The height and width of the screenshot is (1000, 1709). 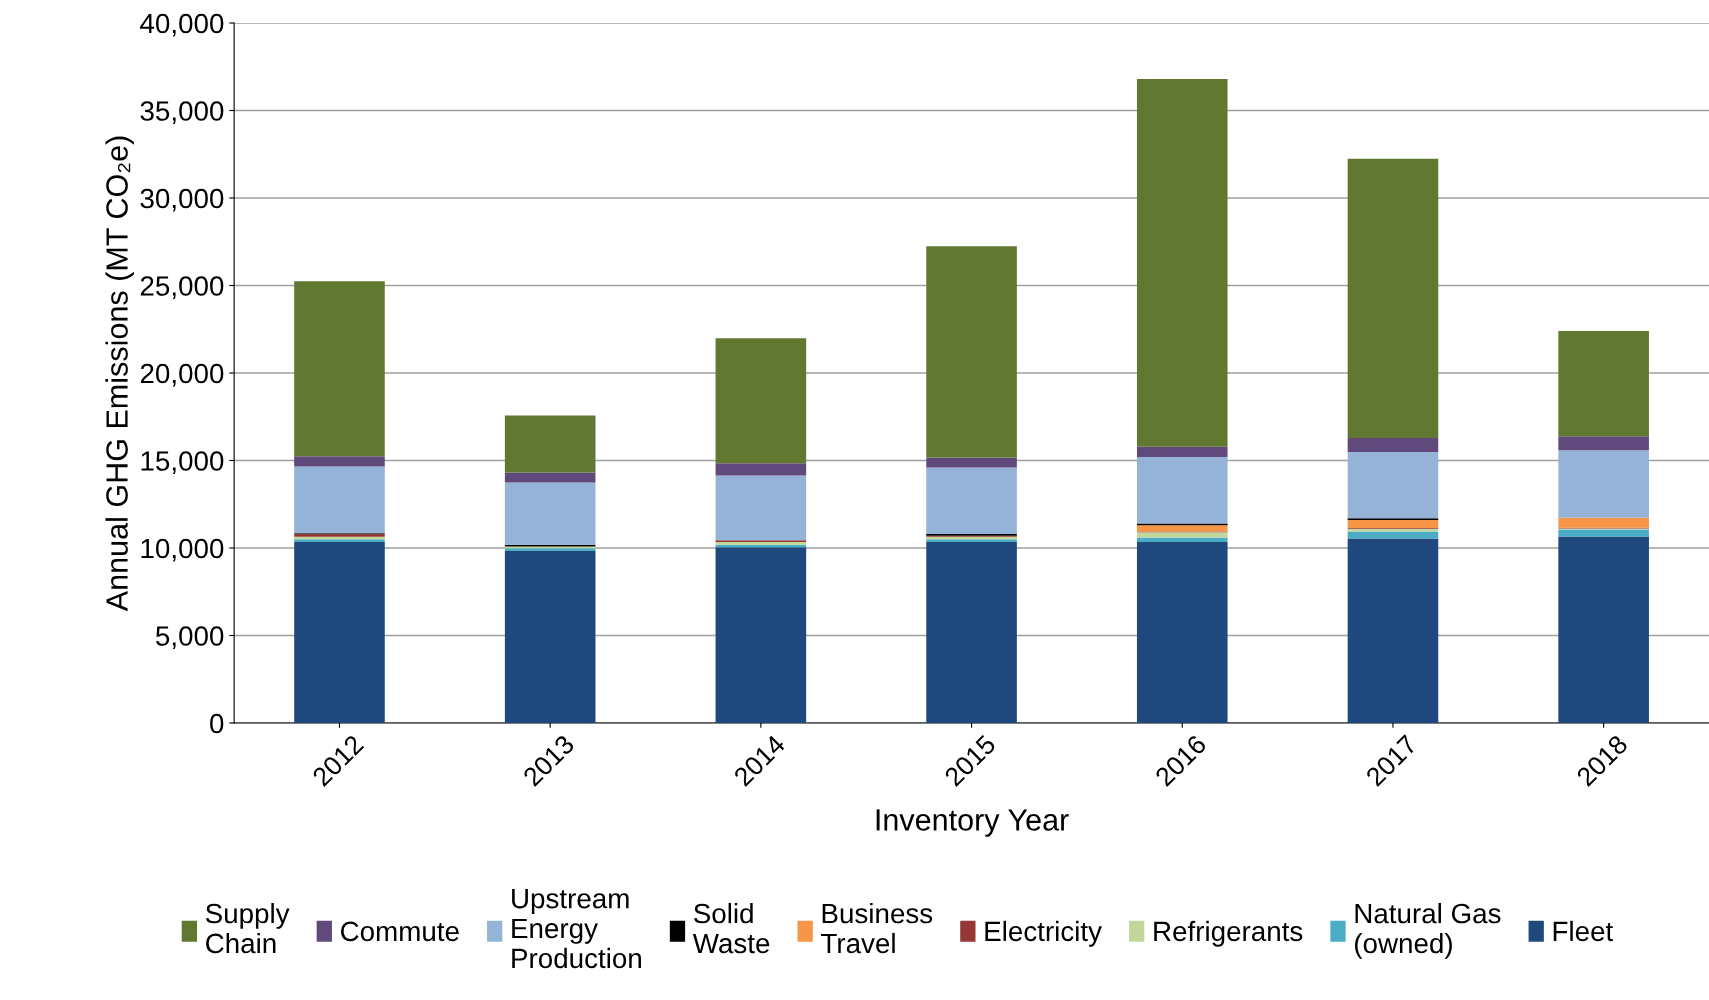 I want to click on y-tick-label: 20,000, so click(x=182, y=375).